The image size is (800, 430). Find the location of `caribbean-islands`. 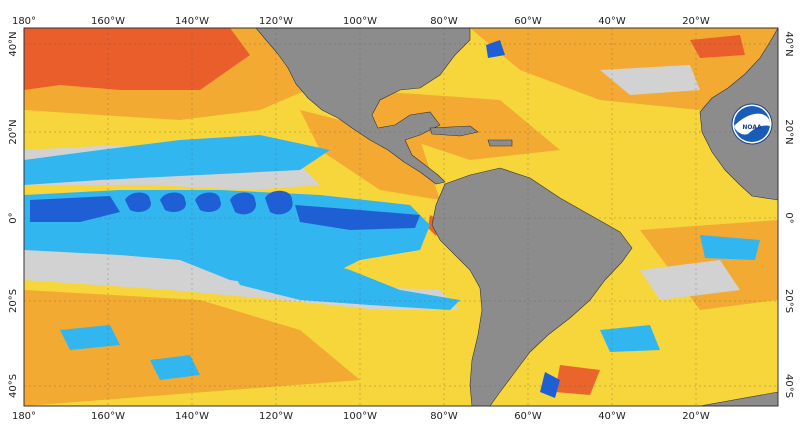

caribbean-islands is located at coordinates (454, 131).